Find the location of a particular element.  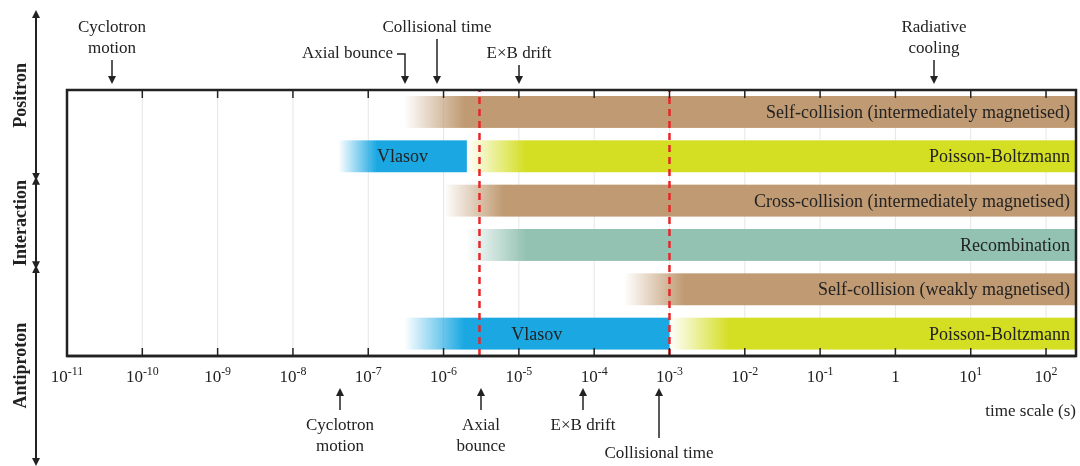

data-label: Cross-collision (intermediately magnetised) is located at coordinates (912, 201).